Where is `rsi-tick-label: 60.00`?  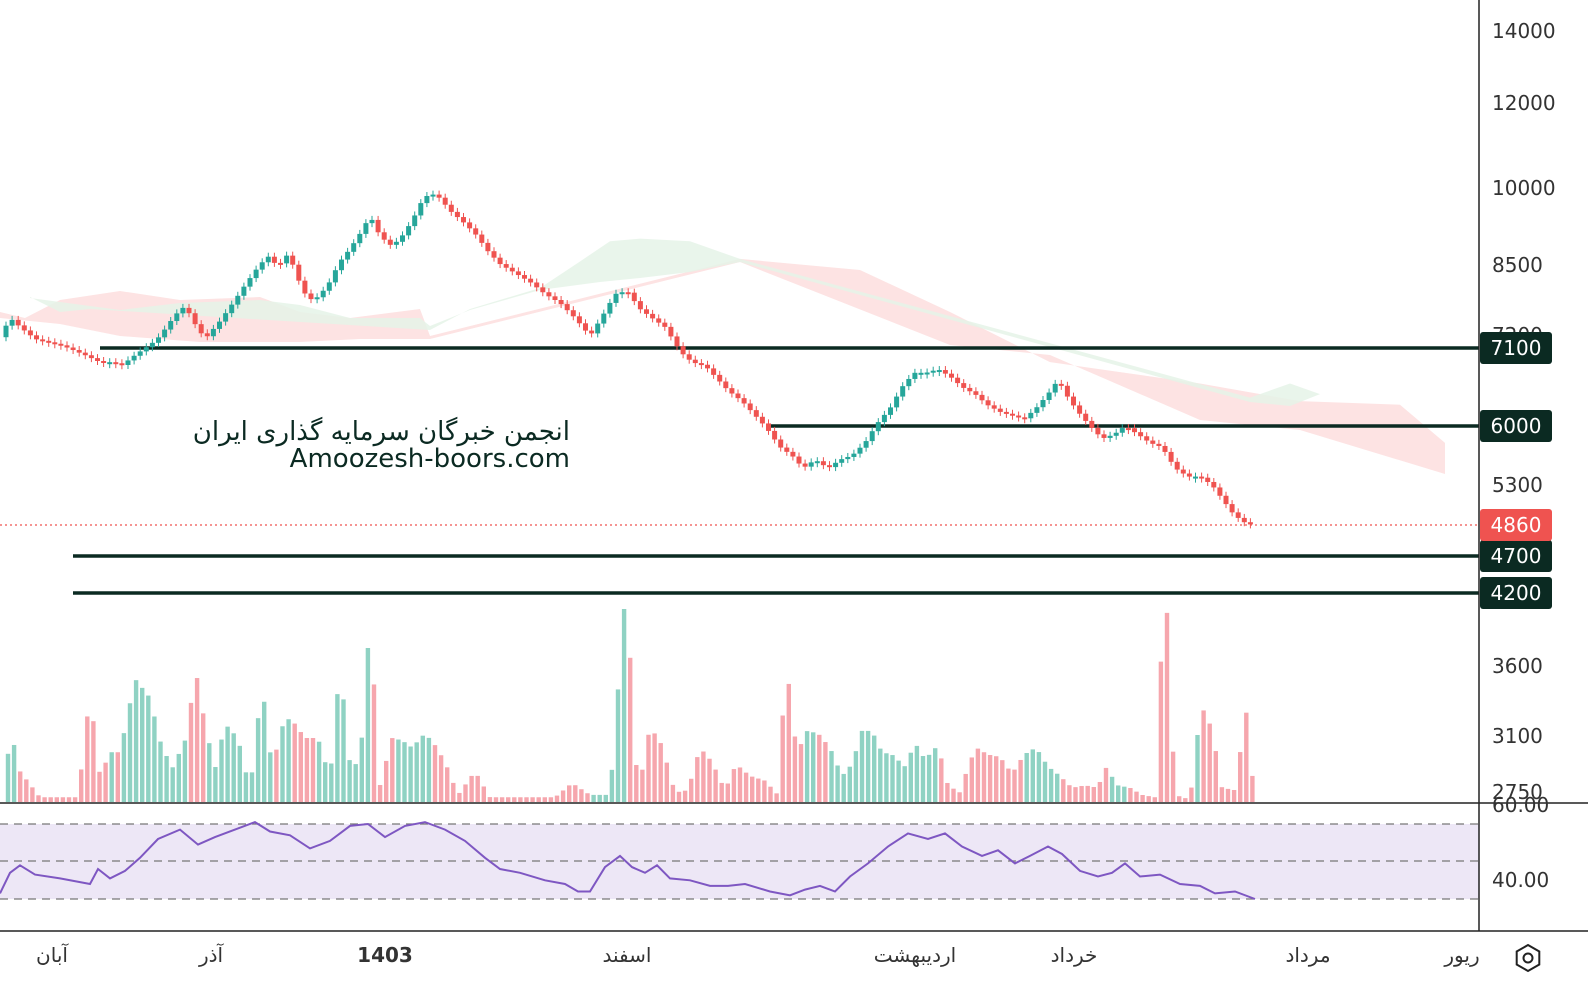 rsi-tick-label: 60.00 is located at coordinates (1520, 805).